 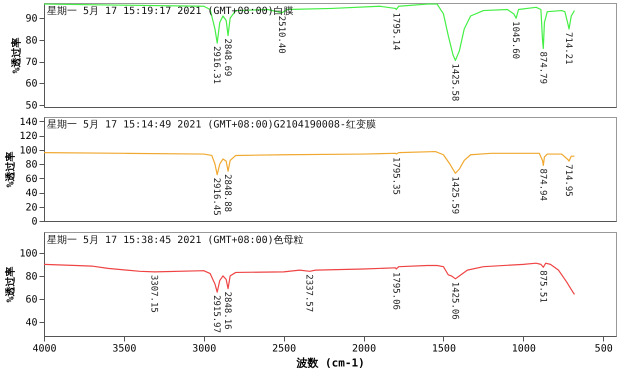 I want to click on annotation: 1425.58, so click(x=454, y=82).